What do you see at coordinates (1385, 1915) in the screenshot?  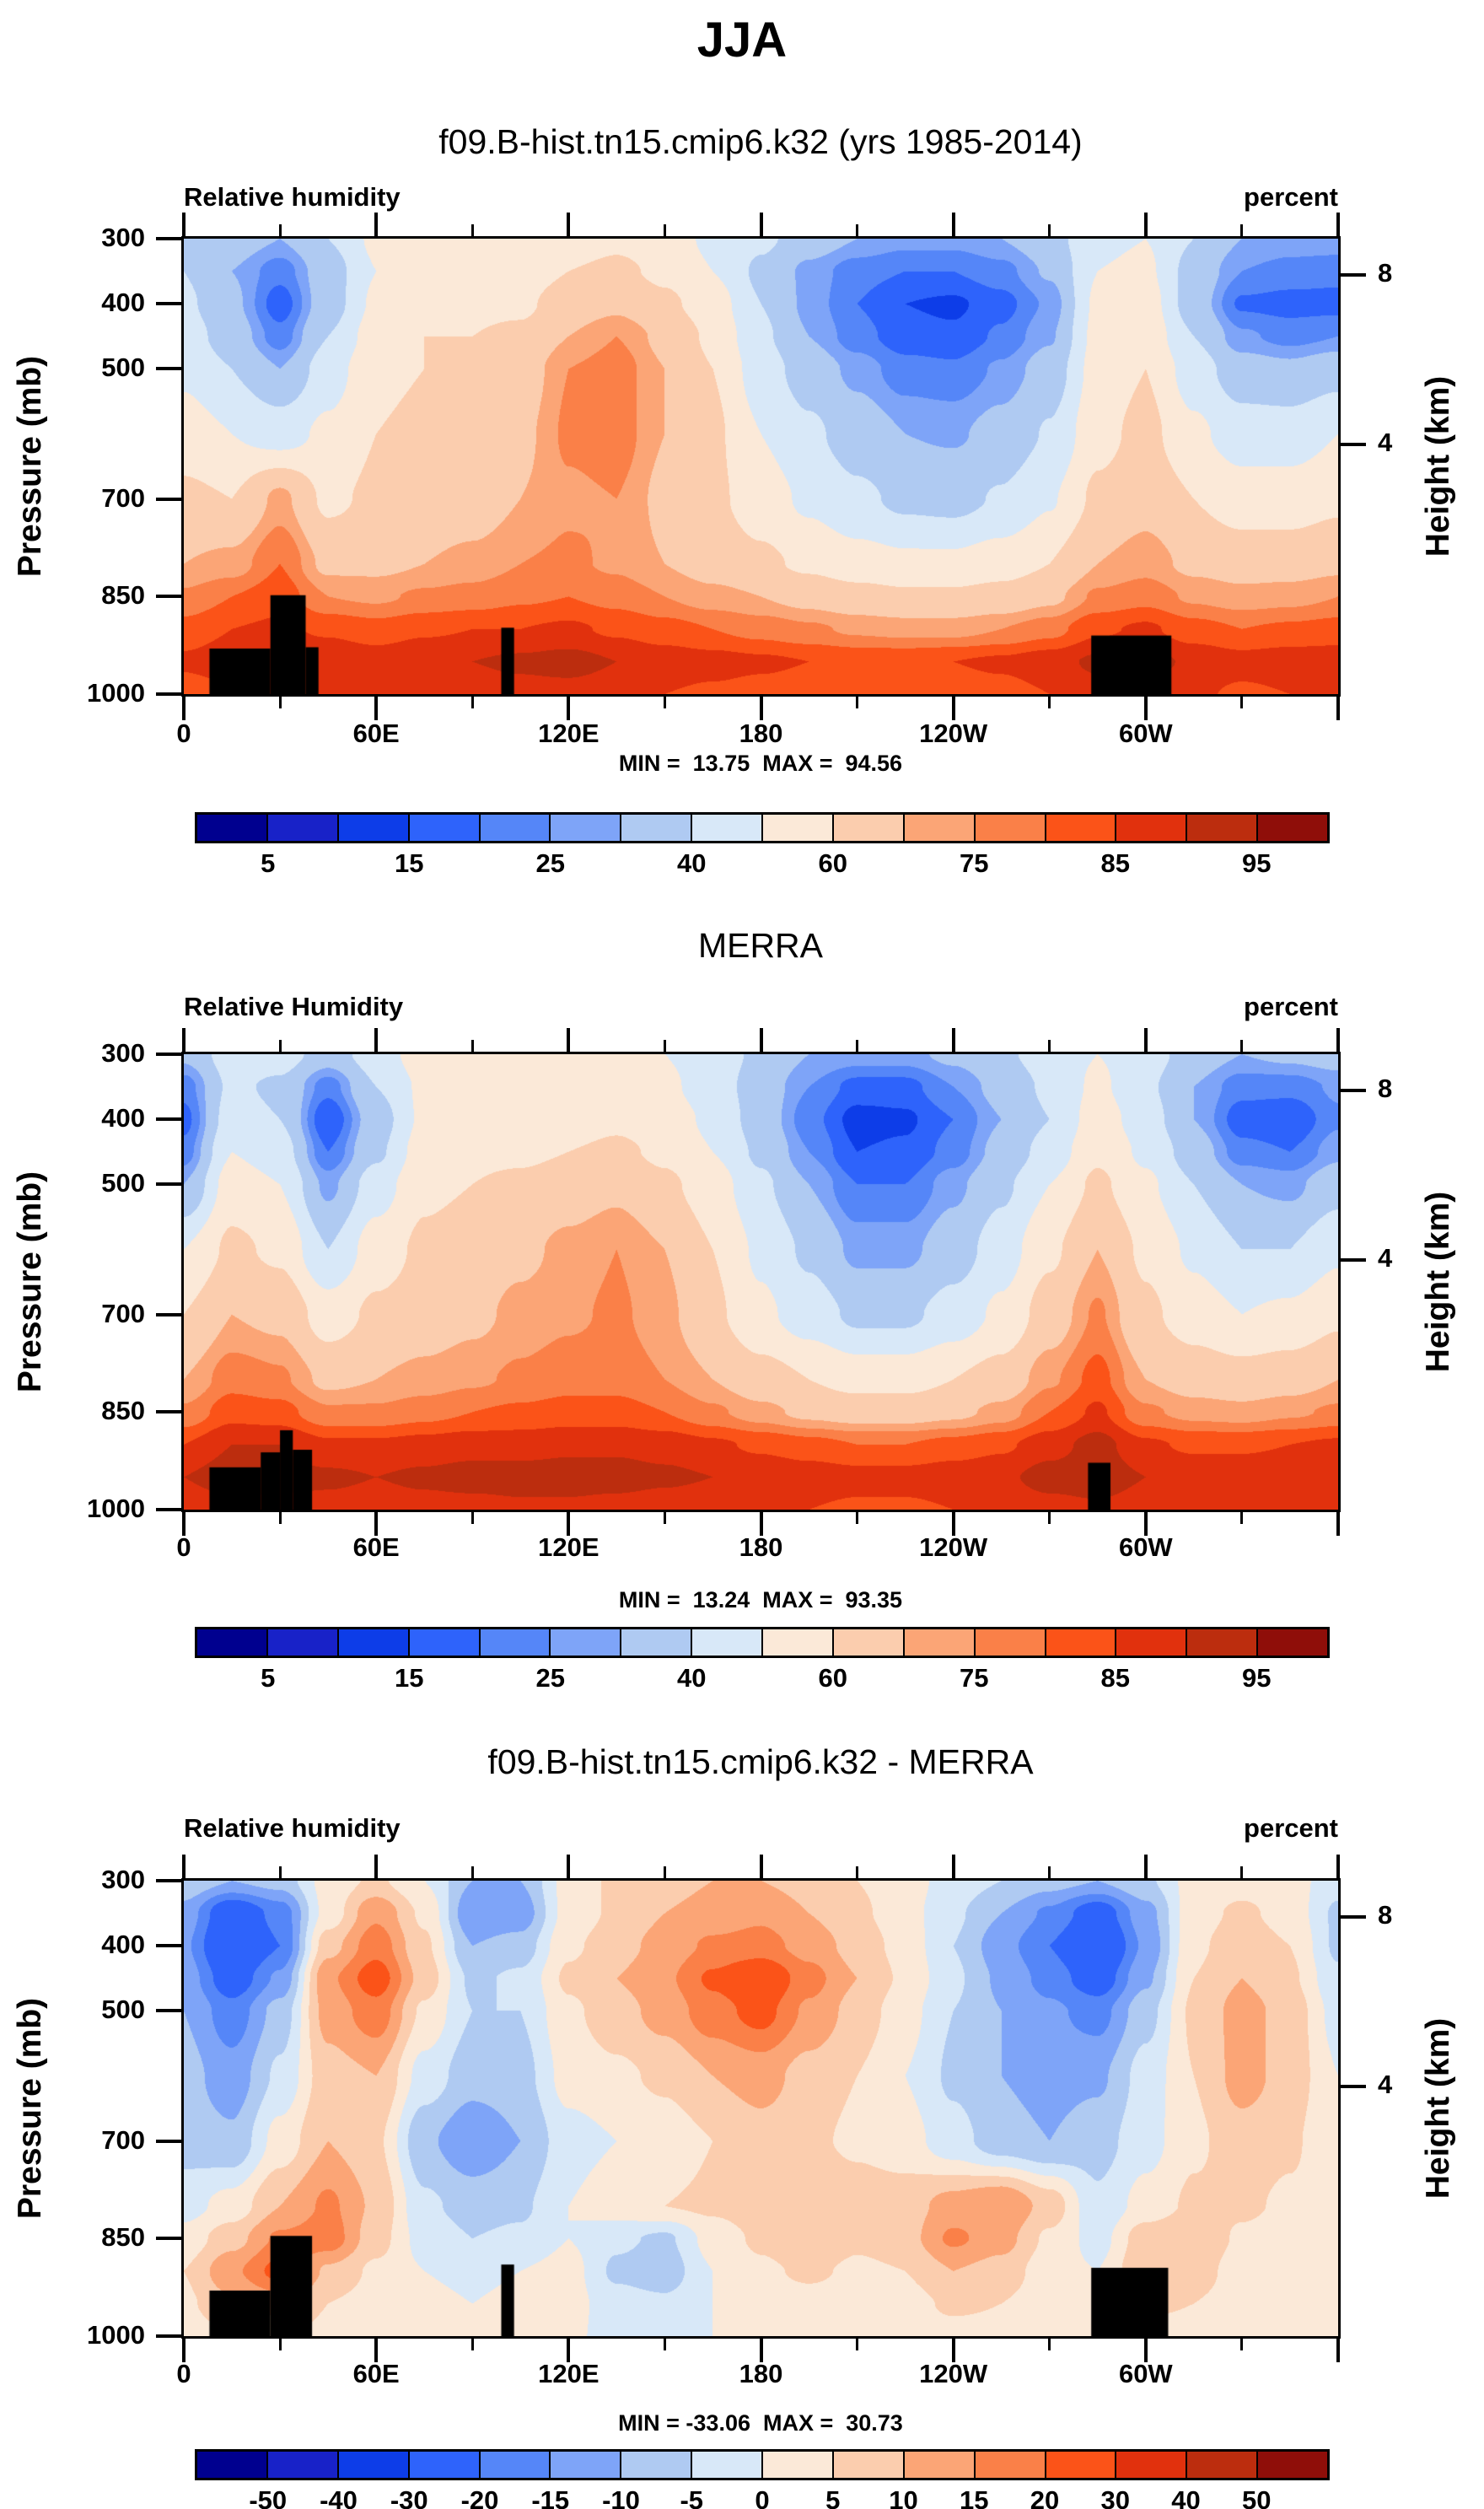 I see `height-tick-label: 8` at bounding box center [1385, 1915].